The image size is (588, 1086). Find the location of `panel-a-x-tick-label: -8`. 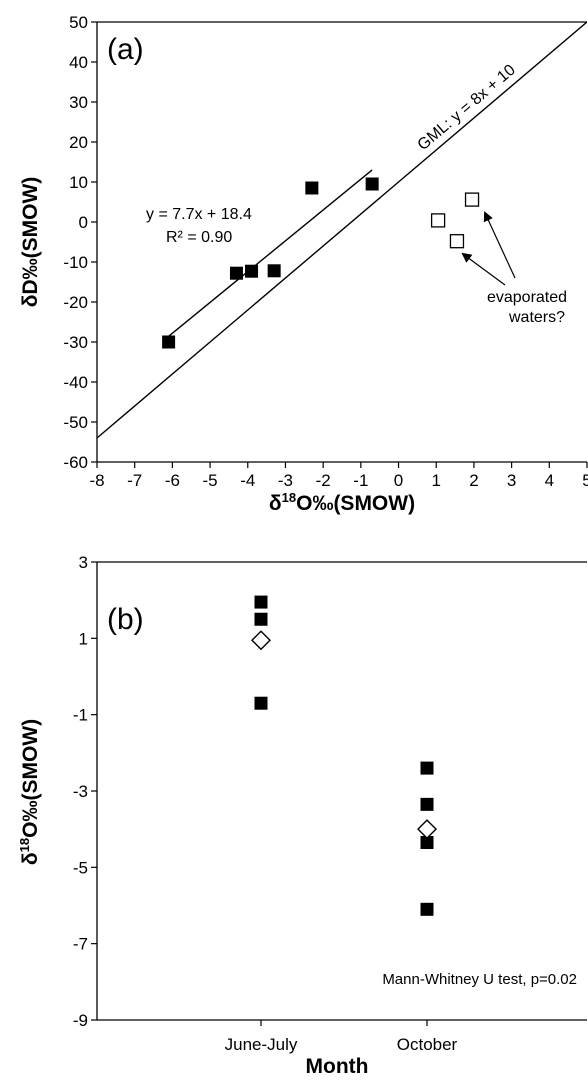

panel-a-x-tick-label: -8 is located at coordinates (96, 480).